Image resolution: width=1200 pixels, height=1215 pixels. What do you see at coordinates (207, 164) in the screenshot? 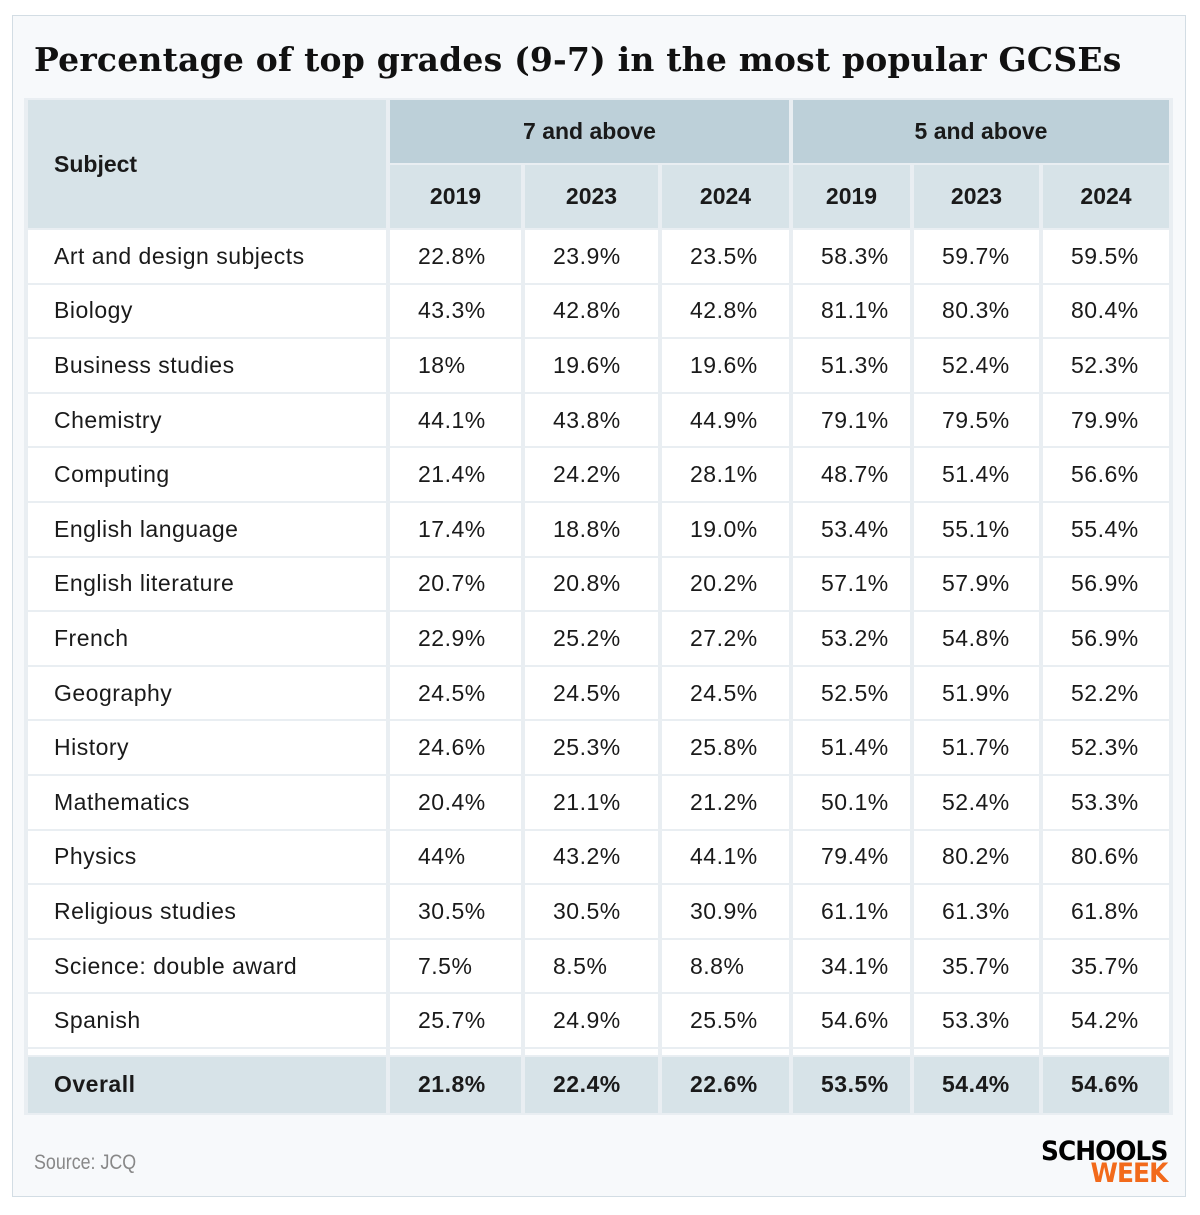
I see `subject-header: Subject` at bounding box center [207, 164].